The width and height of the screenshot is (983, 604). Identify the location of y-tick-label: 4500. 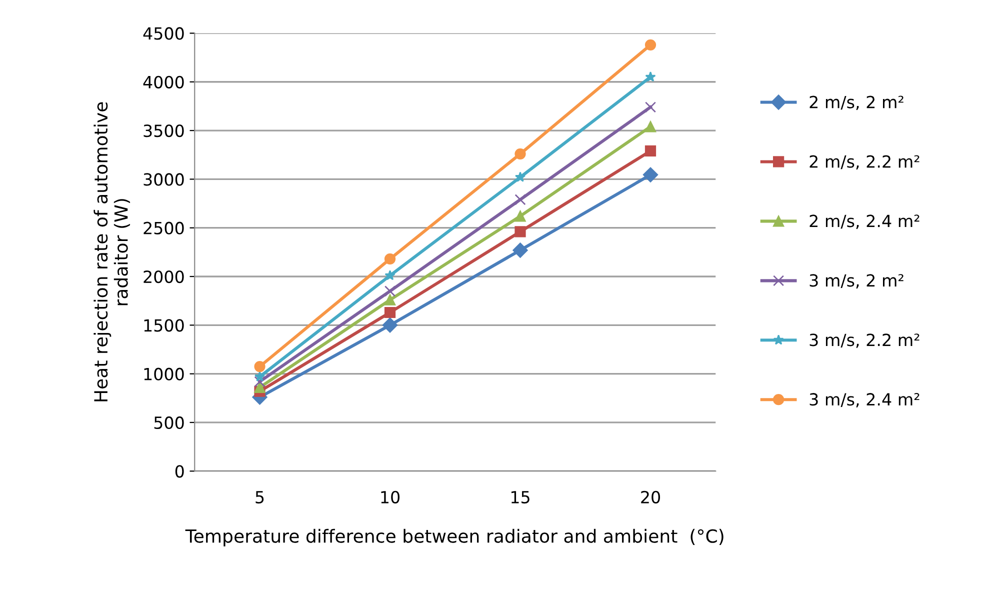
(163, 33).